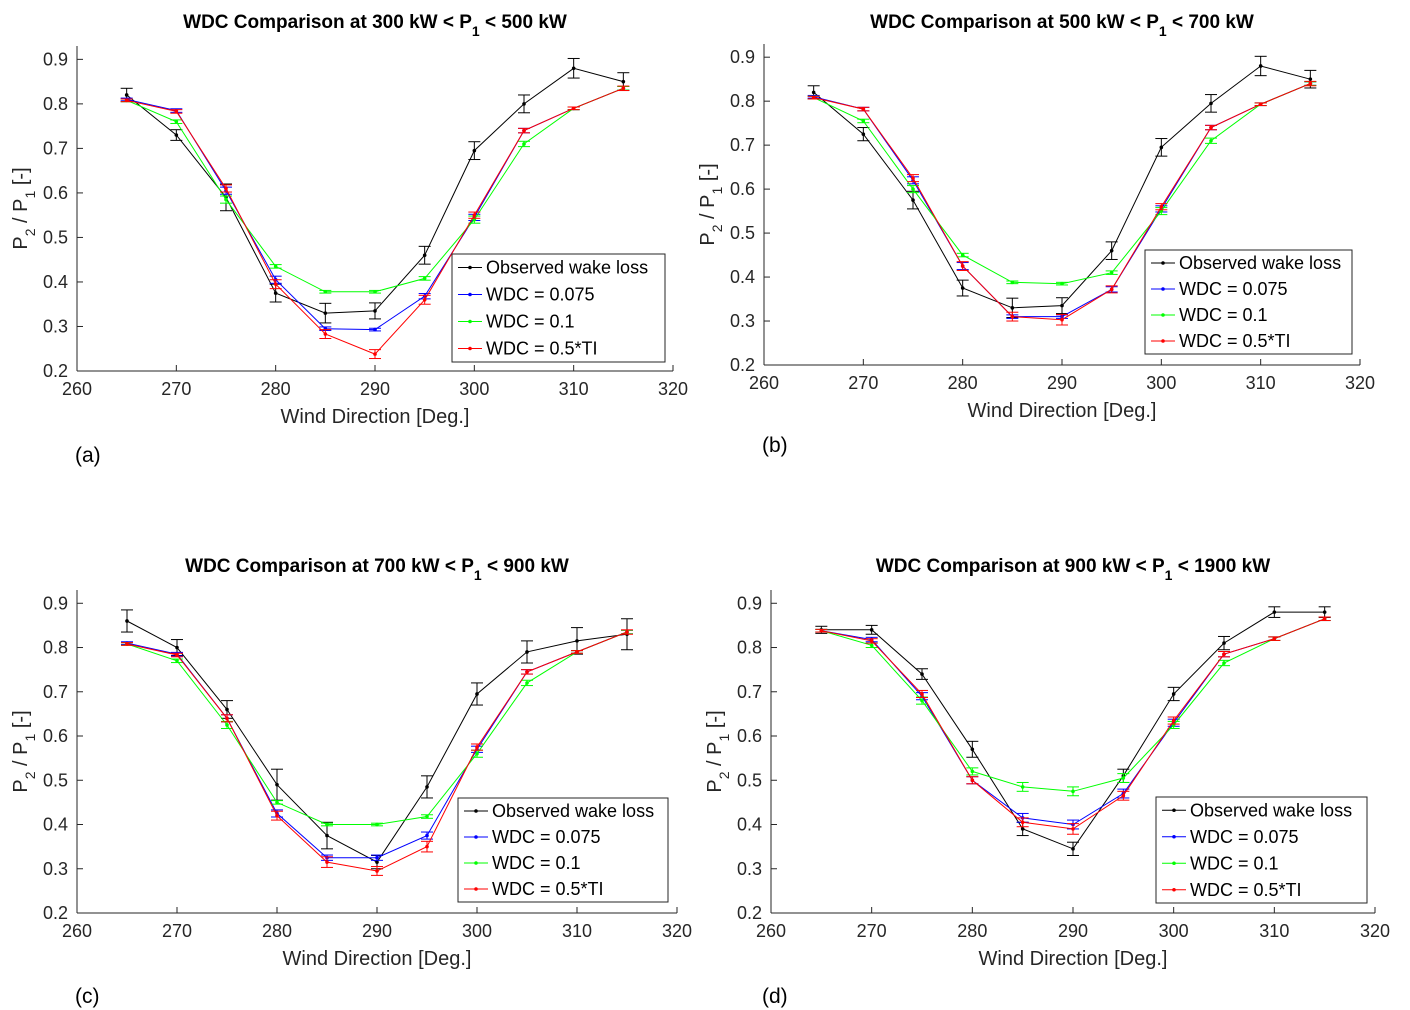 This screenshot has height=1010, width=1410. What do you see at coordinates (55, 780) in the screenshot?
I see `y-tick-label: 0.5` at bounding box center [55, 780].